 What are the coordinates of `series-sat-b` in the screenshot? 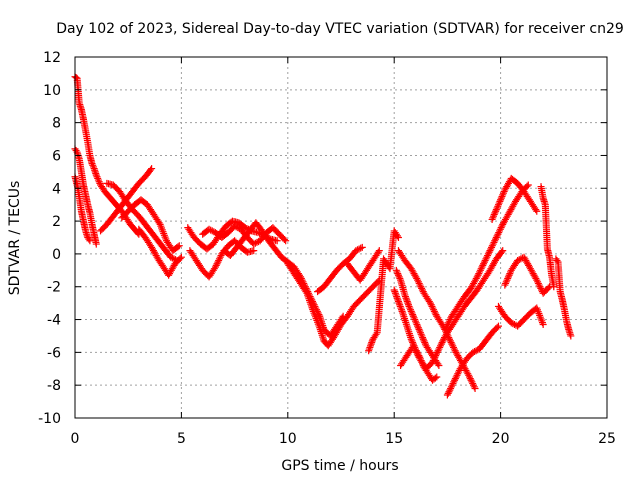 It's located at (85, 196).